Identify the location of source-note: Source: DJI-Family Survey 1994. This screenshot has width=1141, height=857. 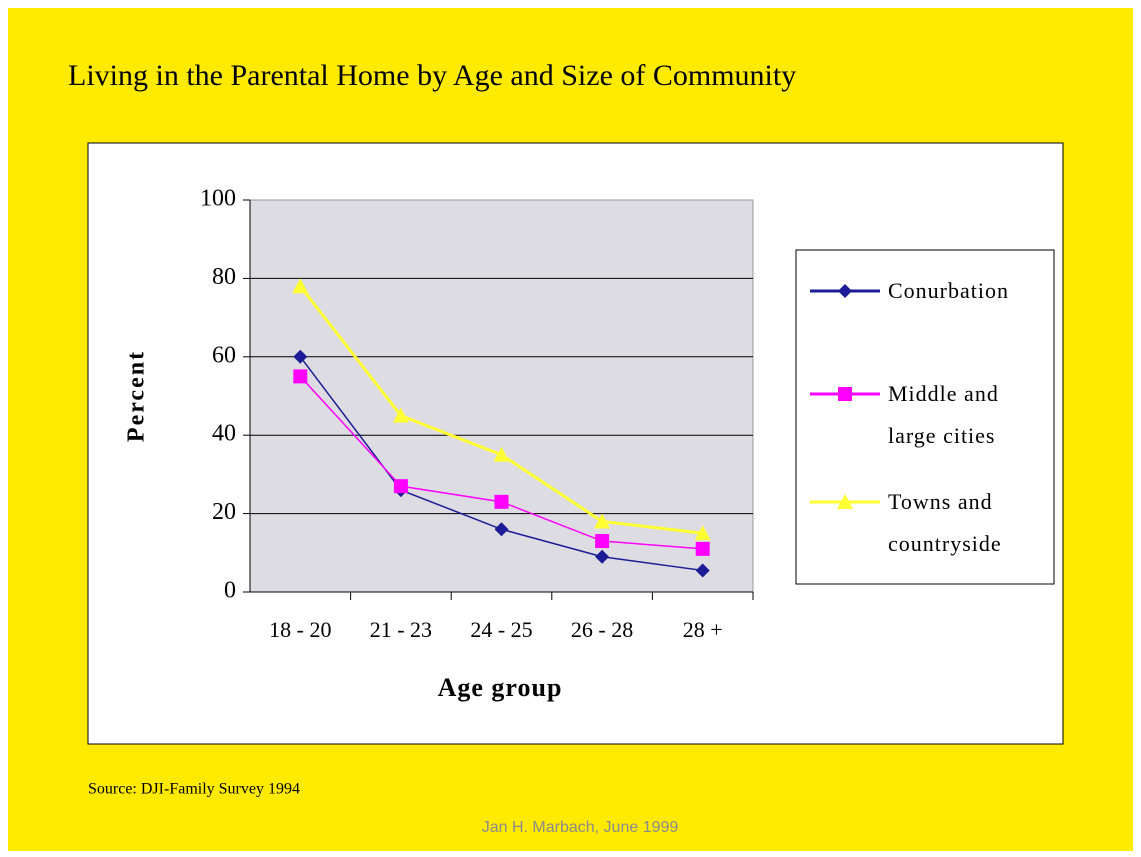
(194, 789).